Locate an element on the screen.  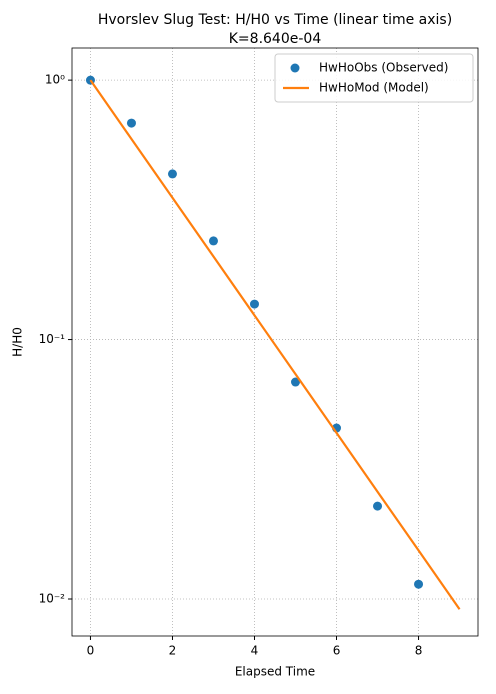
y-tick-label: 10⁻² is located at coordinates (52, 598).